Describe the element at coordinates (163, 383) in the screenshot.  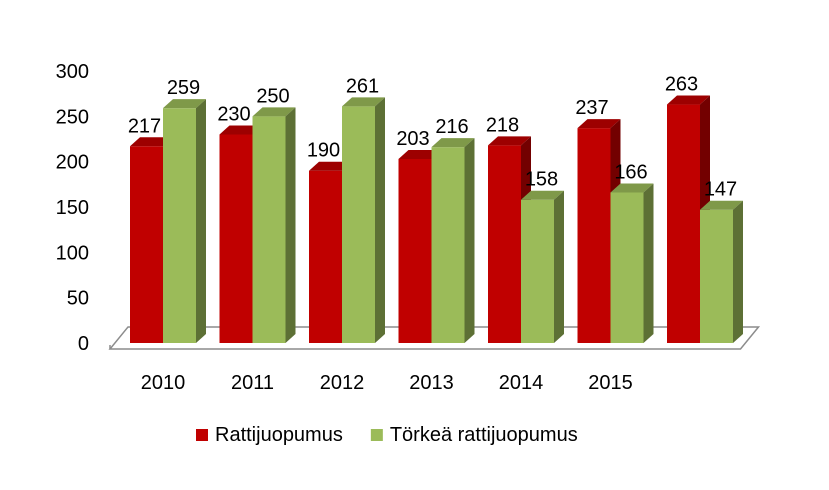
I see `x-tick-label: 2010` at that location.